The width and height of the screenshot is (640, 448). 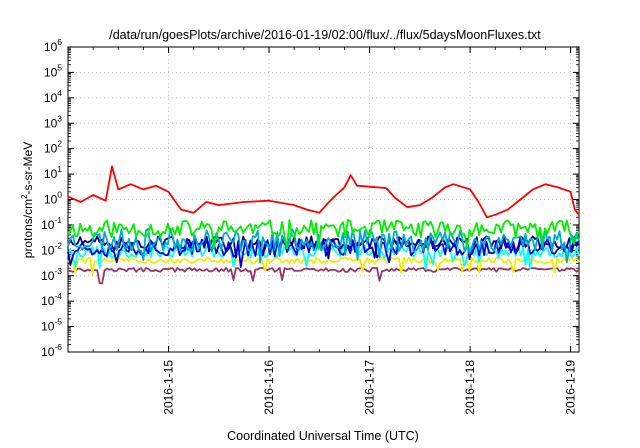 I want to click on y-tick-label: 10⁻⁵, so click(x=51, y=325).